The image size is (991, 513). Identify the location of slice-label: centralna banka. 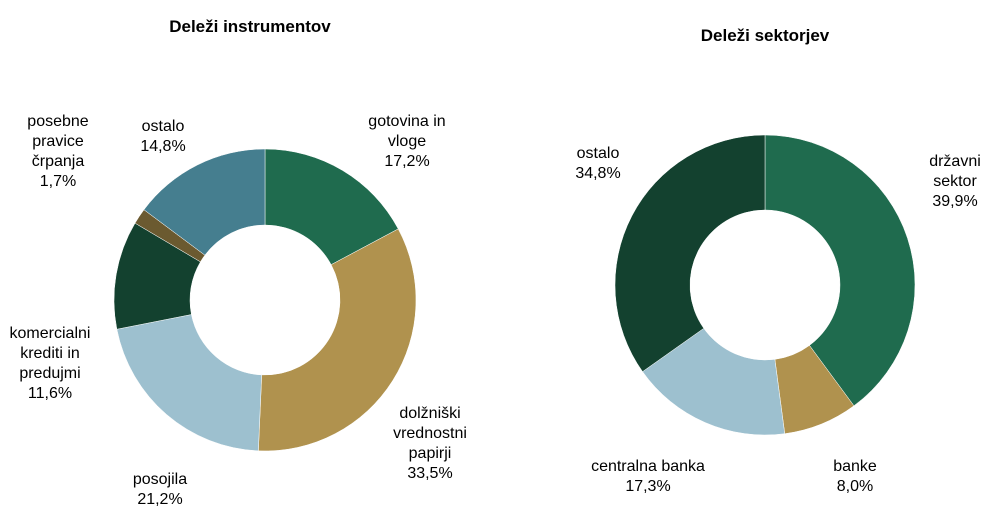
(648, 466).